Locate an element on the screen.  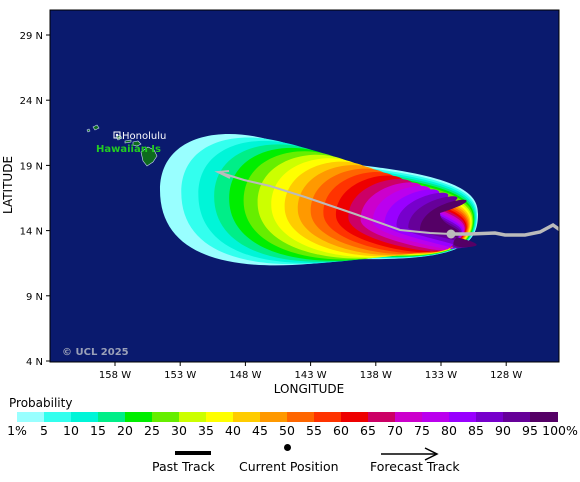
legend-value-label: 5 is located at coordinates (44, 430).